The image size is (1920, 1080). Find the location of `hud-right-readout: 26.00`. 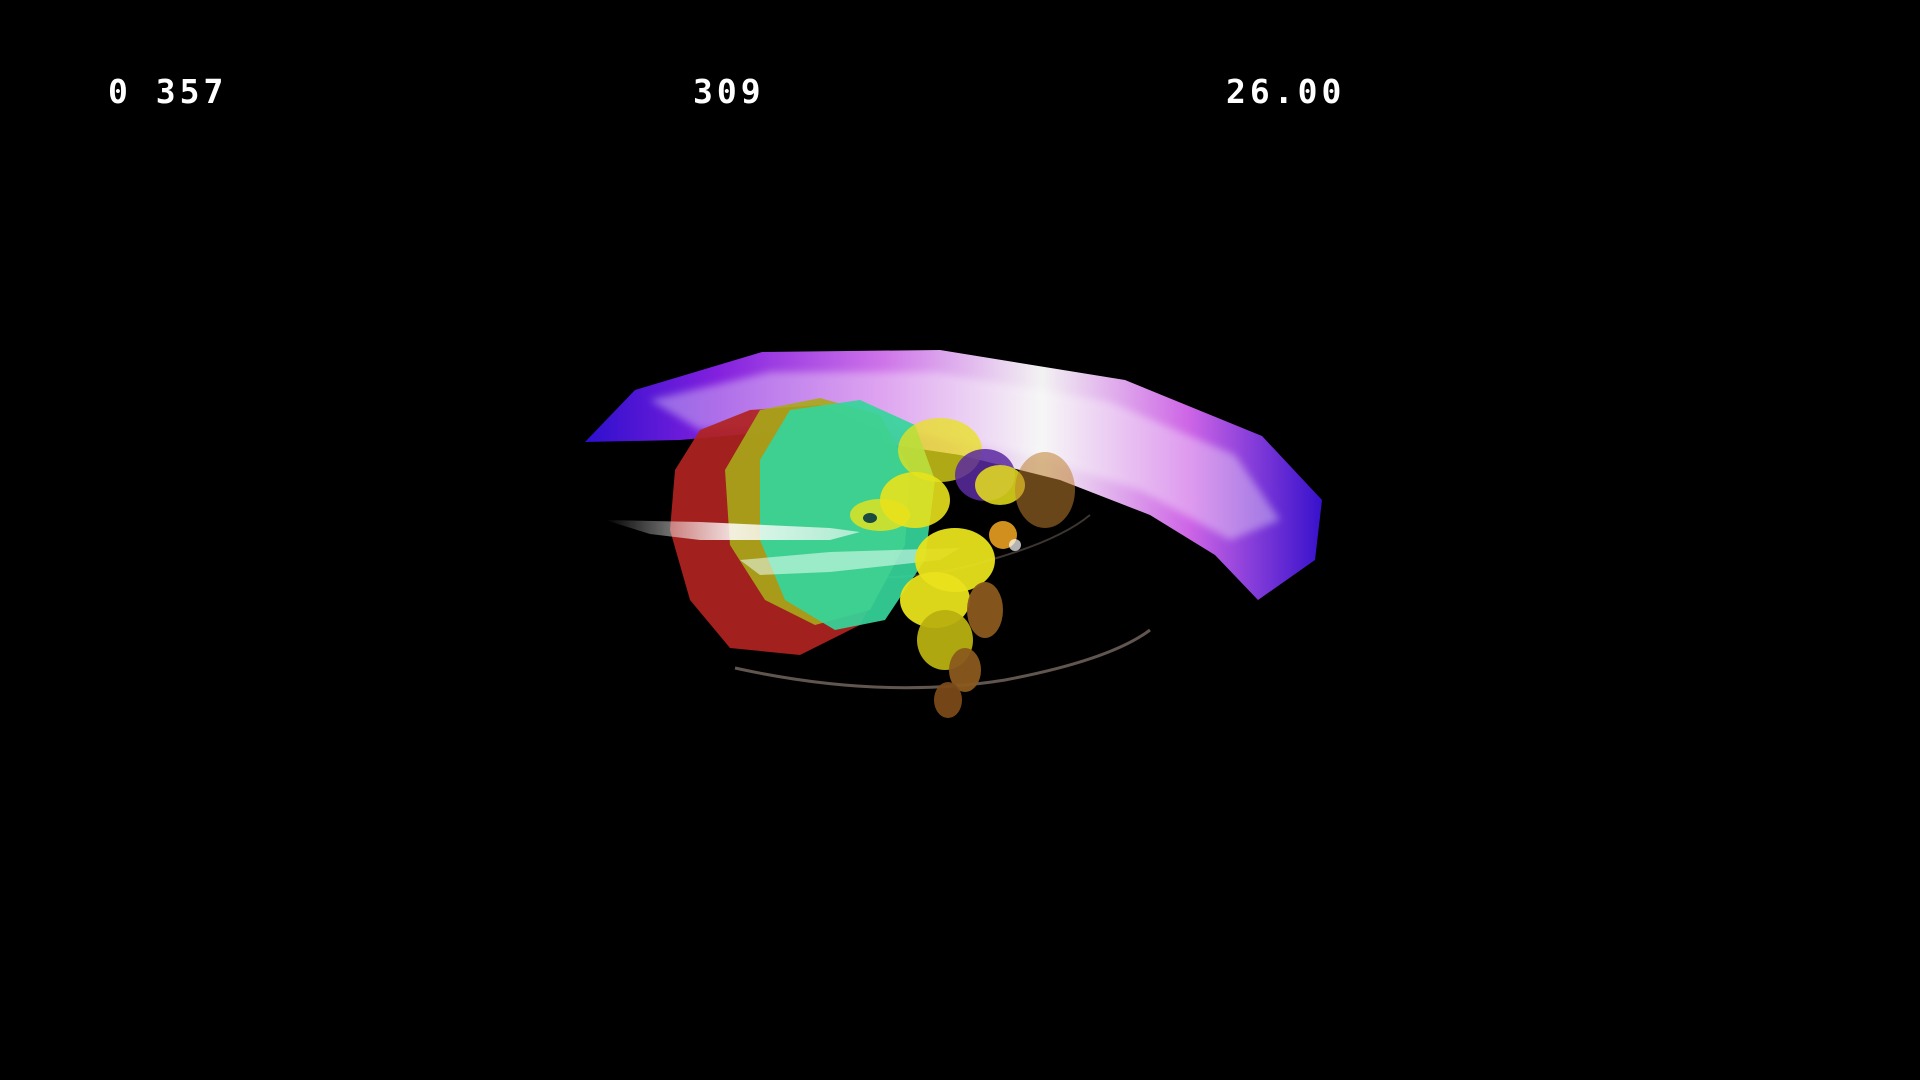

hud-right-readout: 26.00 is located at coordinates (1286, 91).